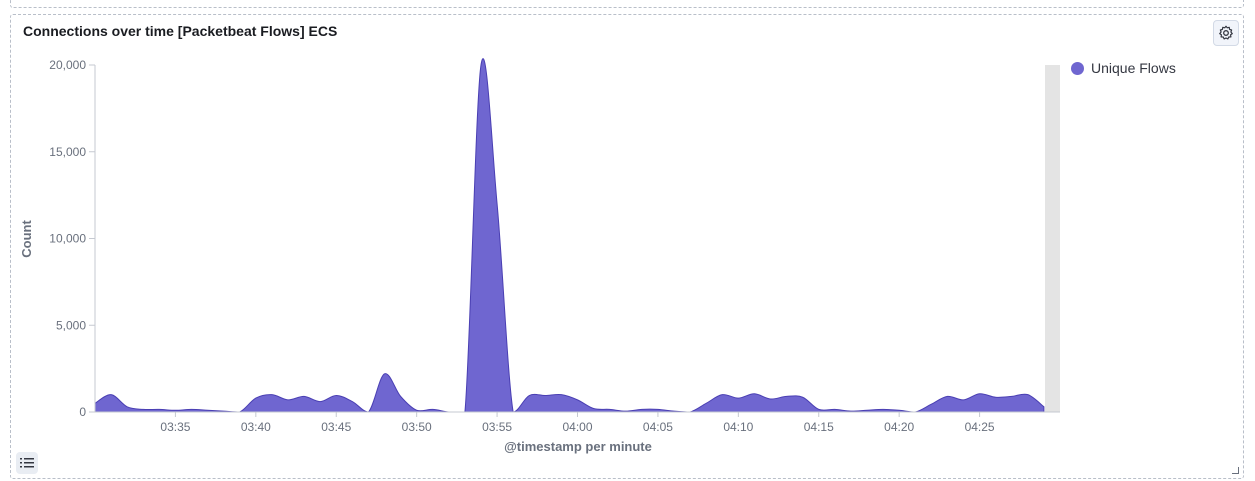  What do you see at coordinates (658, 427) in the screenshot?
I see `x-tick-label: 04:05` at bounding box center [658, 427].